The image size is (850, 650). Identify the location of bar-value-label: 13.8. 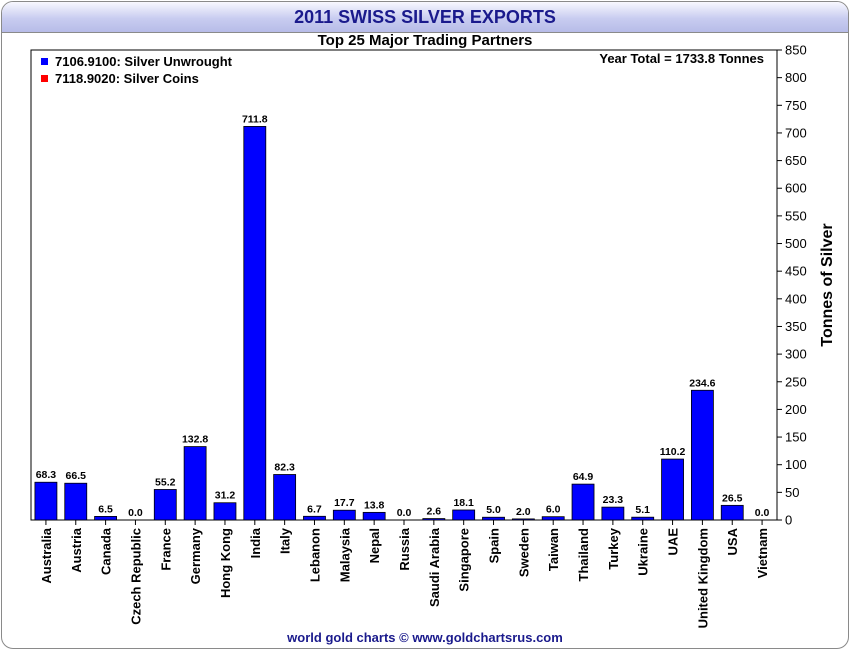
(374, 505).